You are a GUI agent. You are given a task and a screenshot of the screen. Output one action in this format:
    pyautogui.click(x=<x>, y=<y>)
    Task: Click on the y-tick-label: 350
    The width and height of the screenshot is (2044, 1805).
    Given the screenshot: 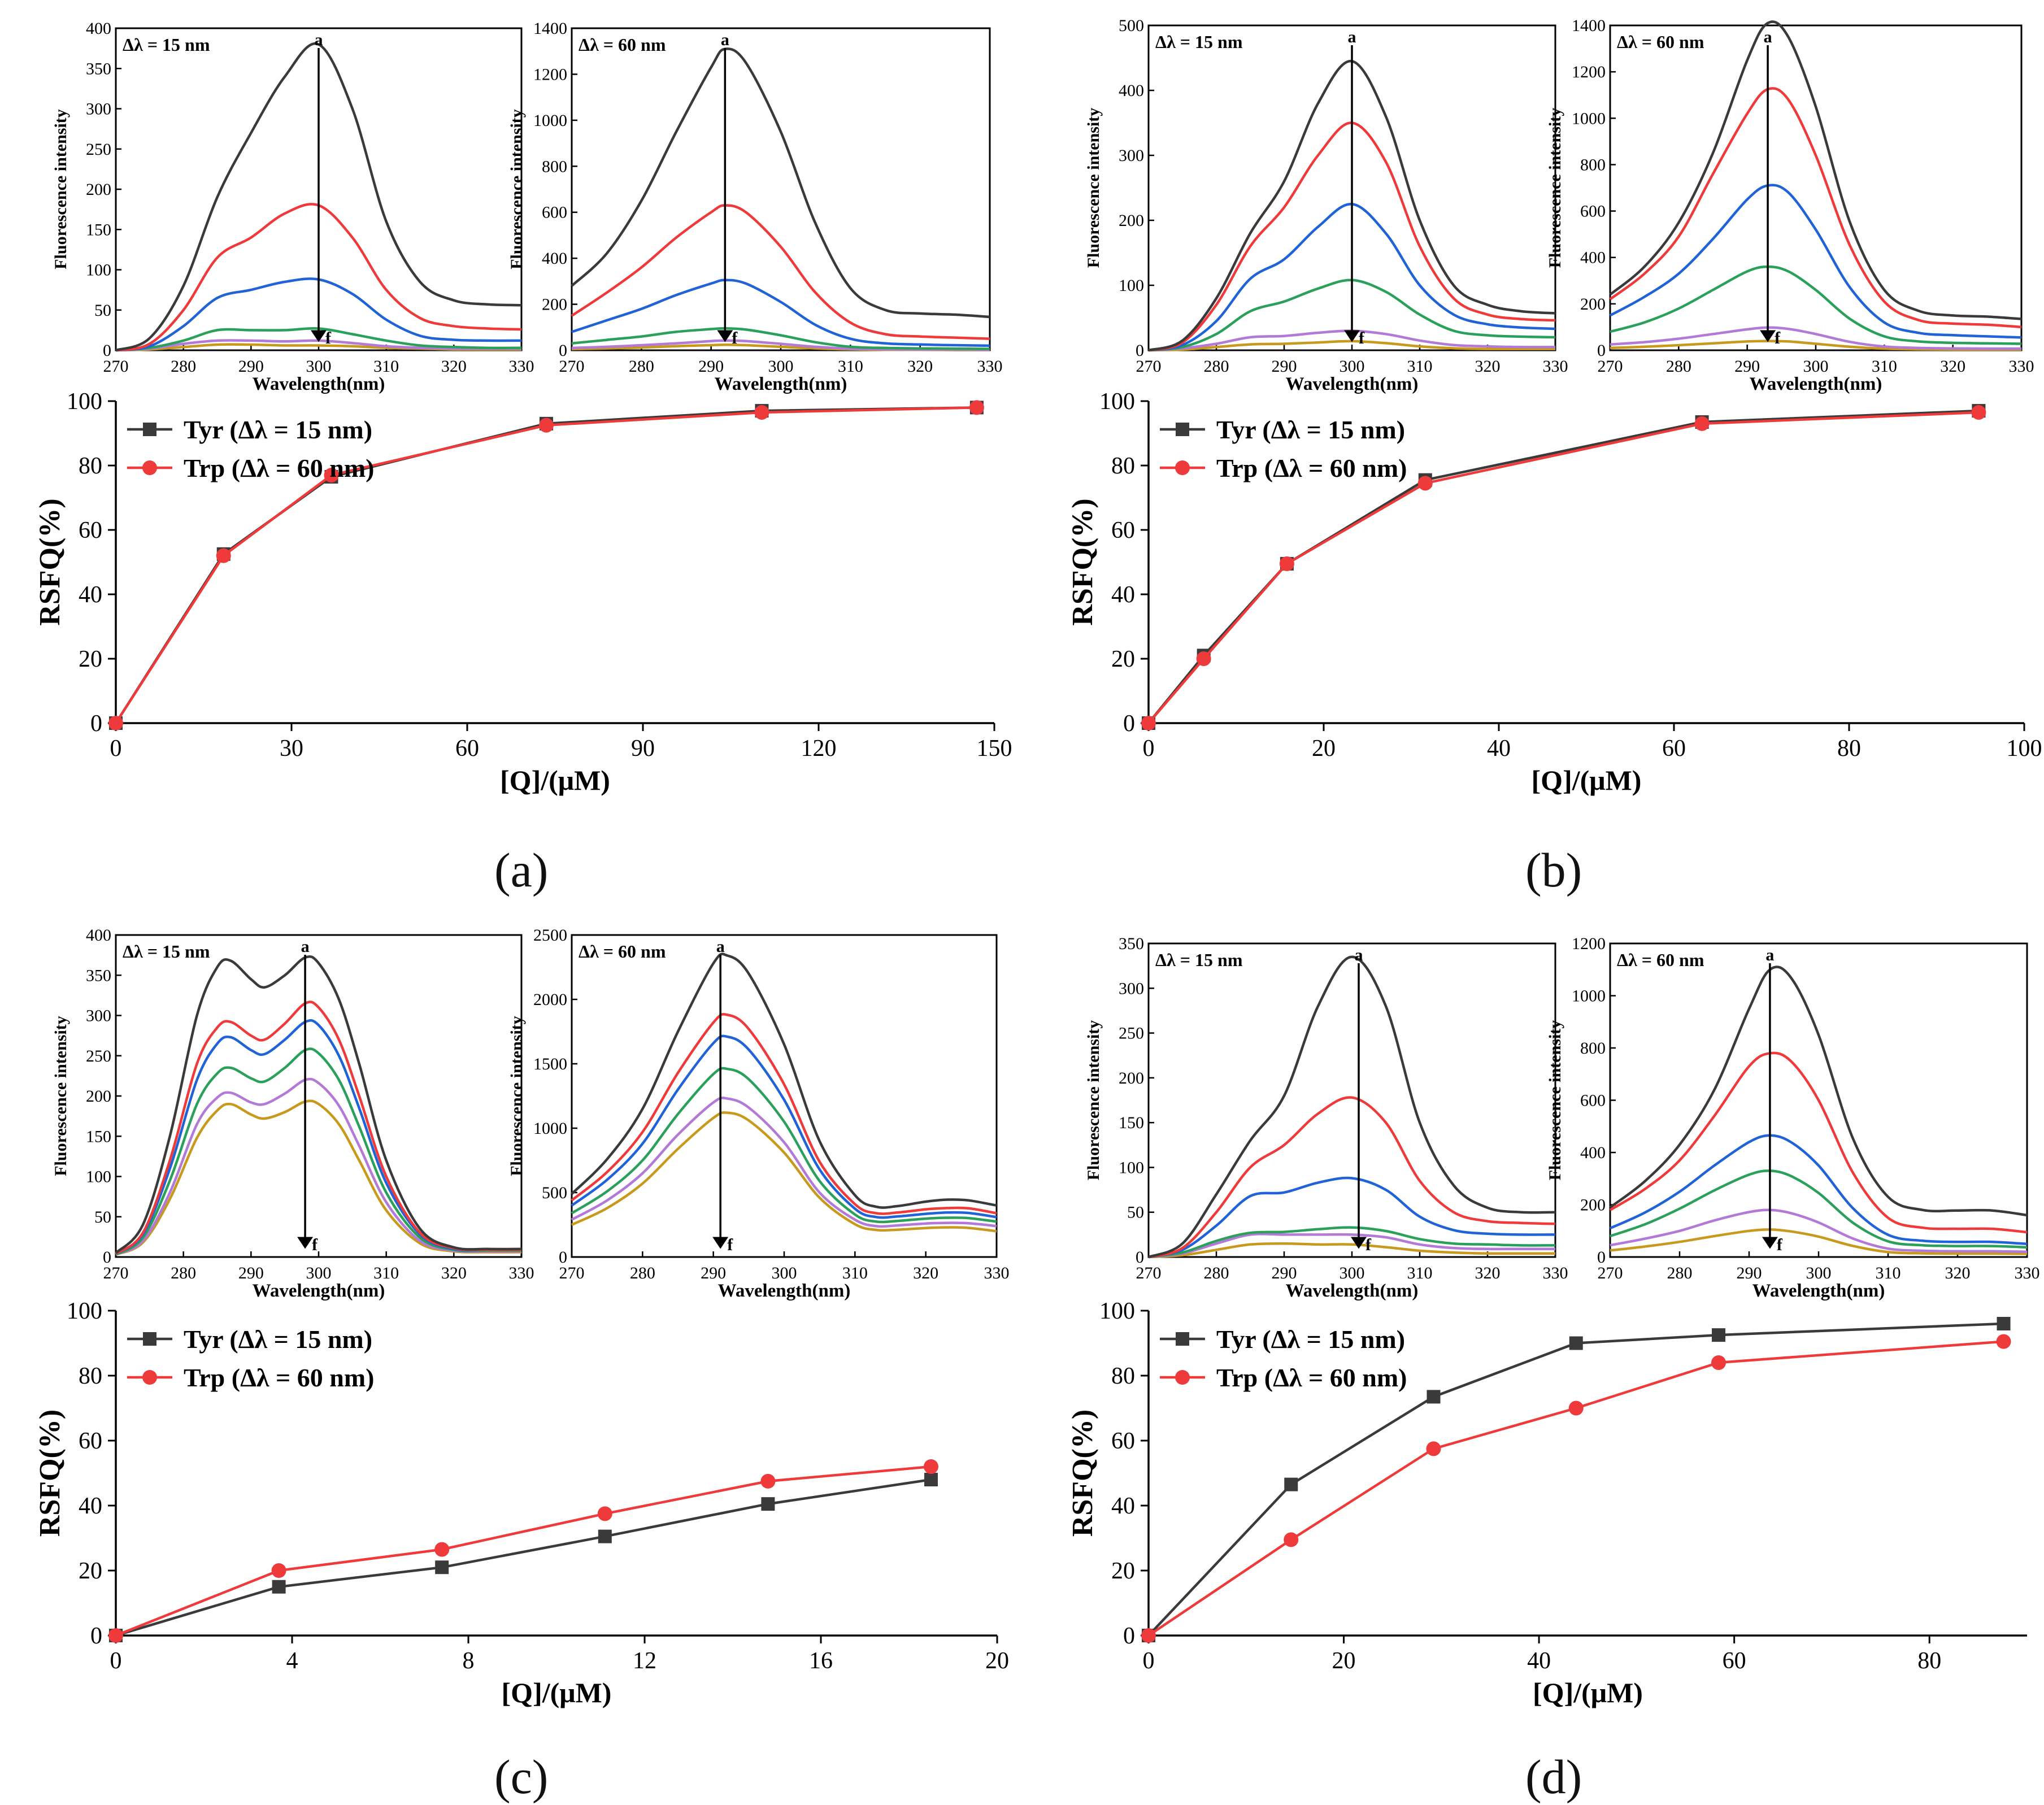 What is the action you would take?
    pyautogui.click(x=1131, y=943)
    